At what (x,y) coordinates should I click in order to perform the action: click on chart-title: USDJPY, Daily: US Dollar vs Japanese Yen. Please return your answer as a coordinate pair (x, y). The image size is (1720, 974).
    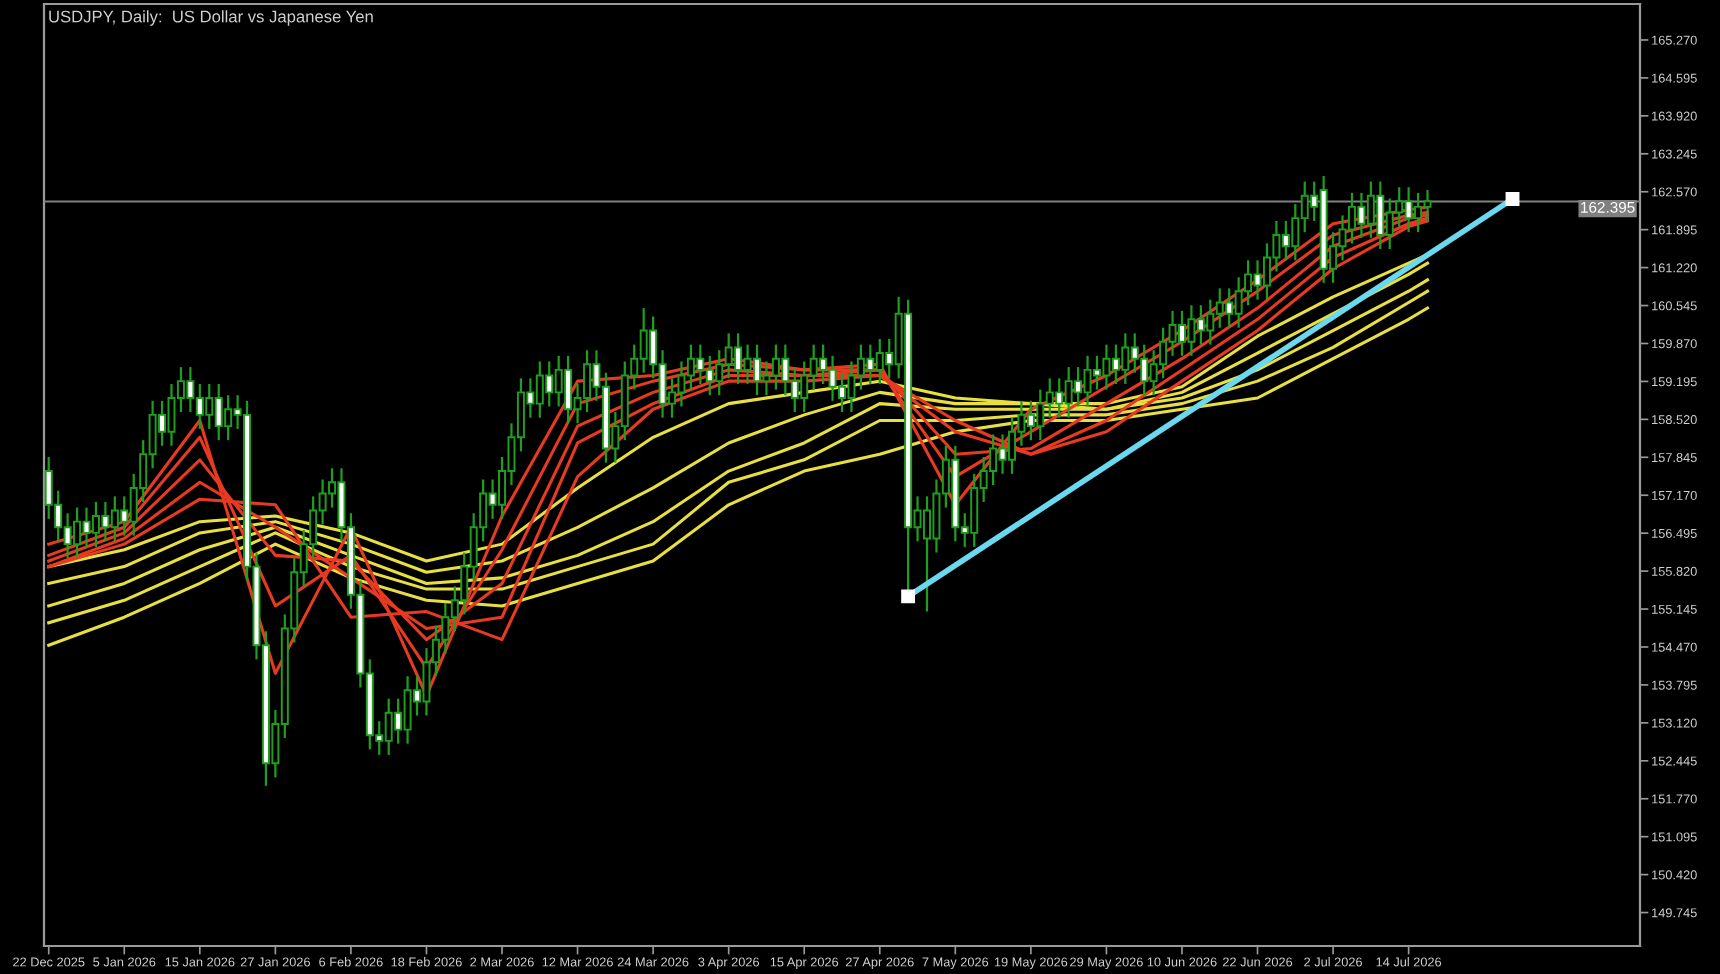
    Looking at the image, I should click on (211, 18).